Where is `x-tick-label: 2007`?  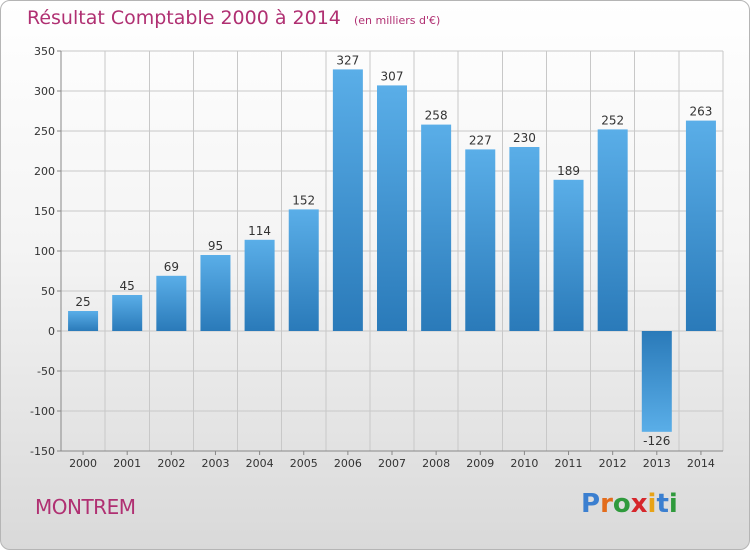
x-tick-label: 2007 is located at coordinates (392, 463).